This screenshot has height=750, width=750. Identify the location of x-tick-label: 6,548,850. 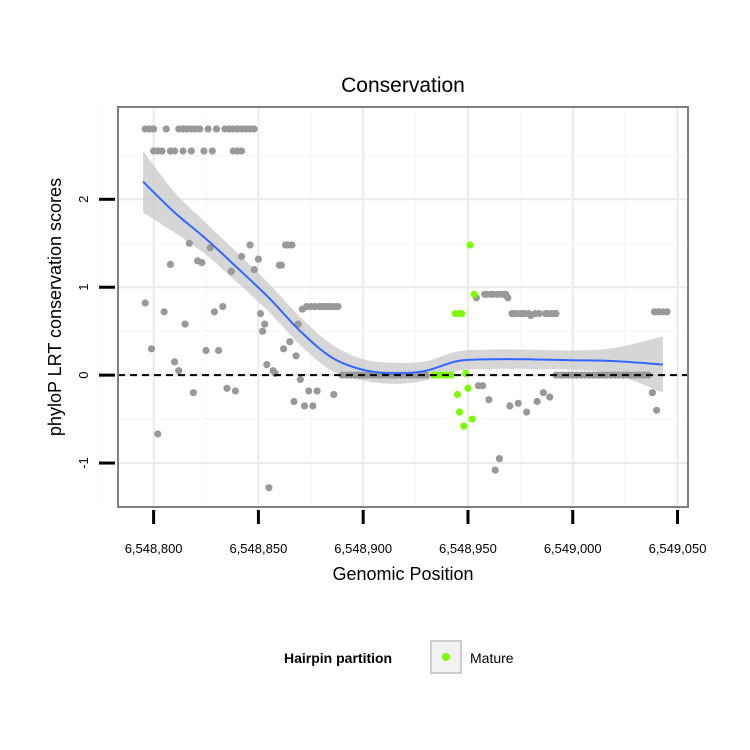
(258, 548).